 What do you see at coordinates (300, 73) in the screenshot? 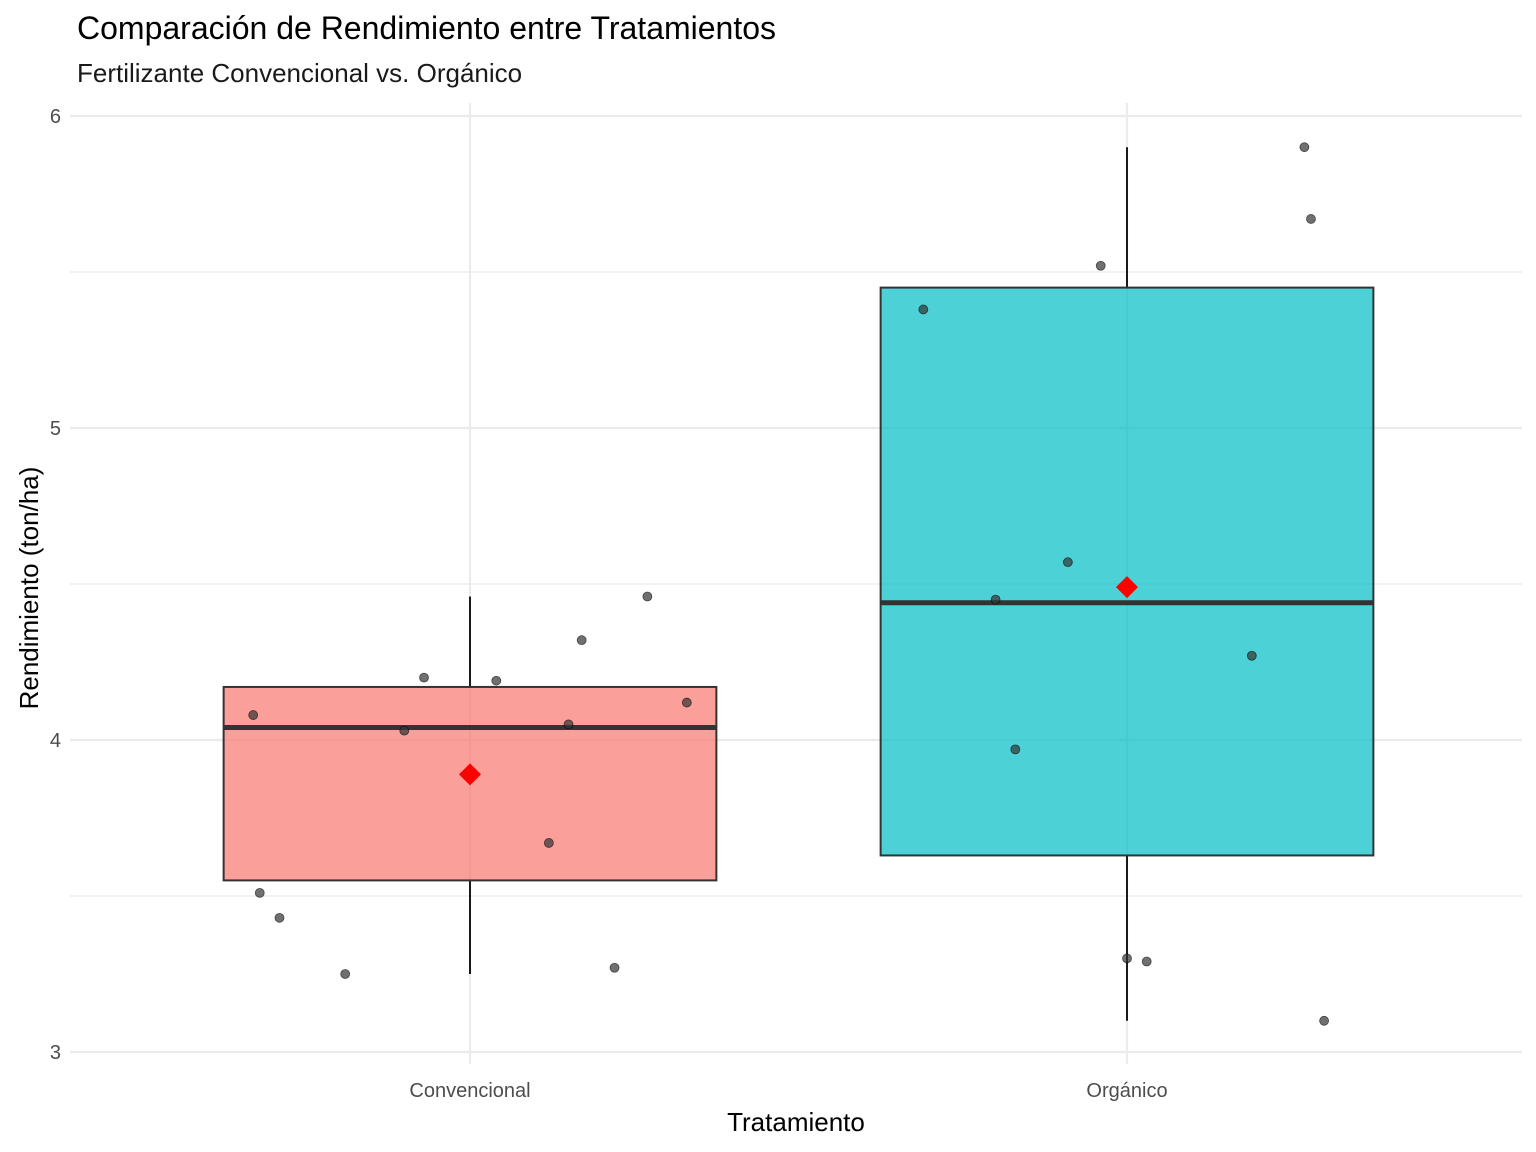
I see `chart-subtitle: Fertilizante Convencional vs. Orgánico` at bounding box center [300, 73].